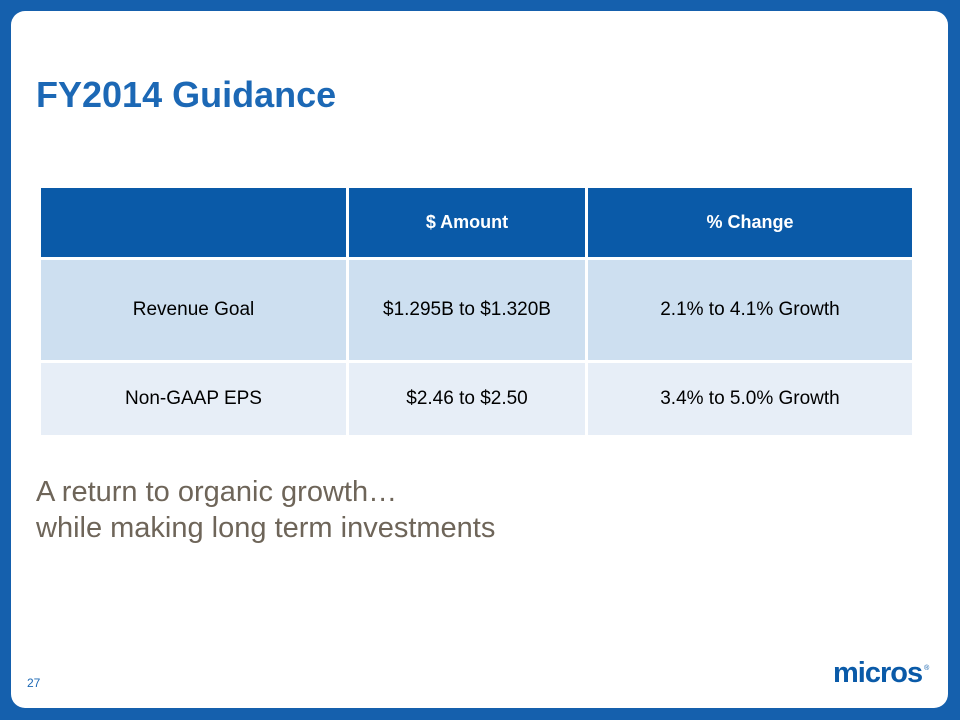  What do you see at coordinates (750, 310) in the screenshot?
I see `change-cell: 2.1% to 4.1% Growth` at bounding box center [750, 310].